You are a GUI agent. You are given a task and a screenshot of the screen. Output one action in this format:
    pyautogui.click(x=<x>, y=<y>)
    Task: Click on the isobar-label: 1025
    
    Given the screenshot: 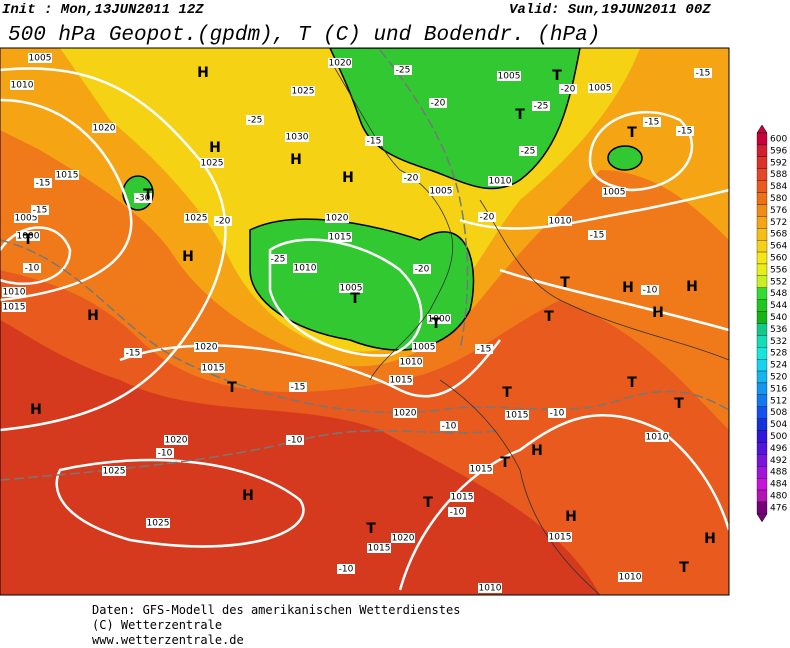 What is the action you would take?
    pyautogui.click(x=114, y=472)
    